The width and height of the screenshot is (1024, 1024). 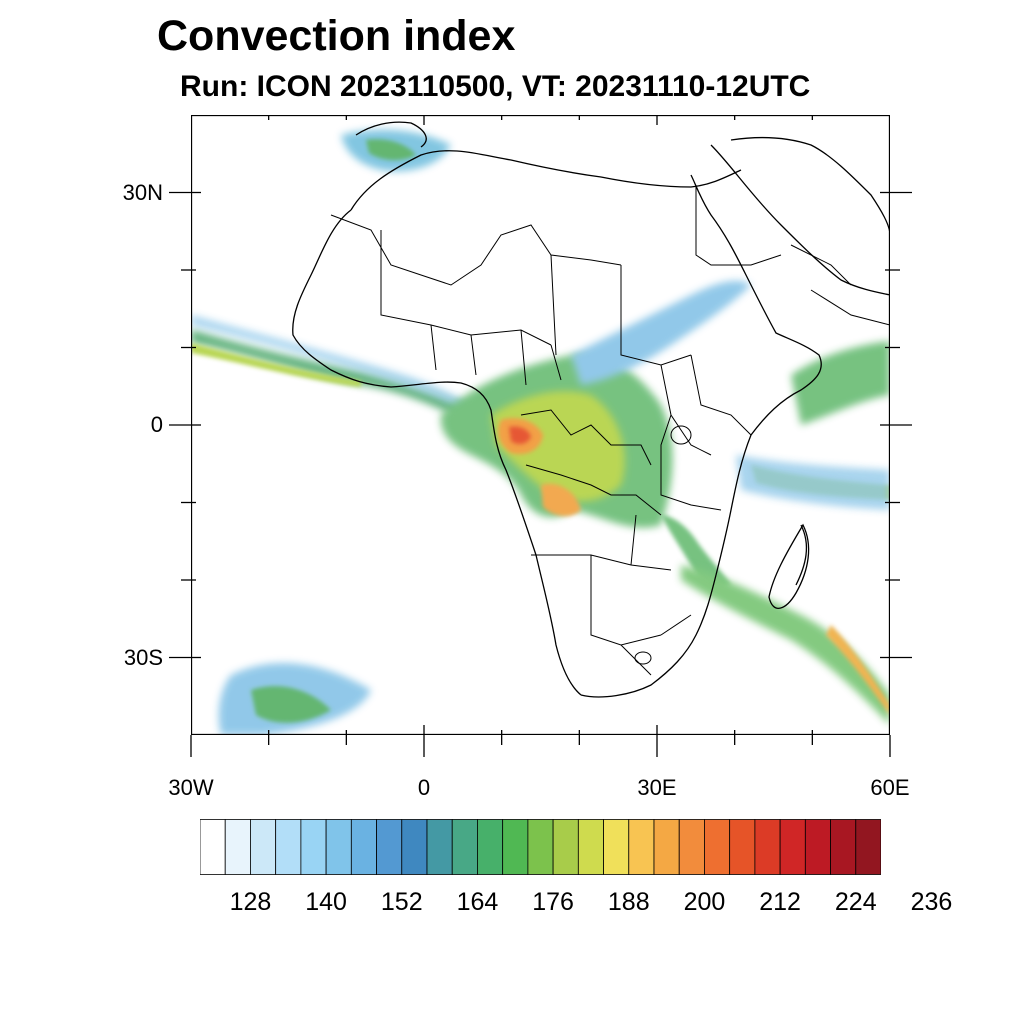 I want to click on coast-south-africa, so click(x=648, y=636).